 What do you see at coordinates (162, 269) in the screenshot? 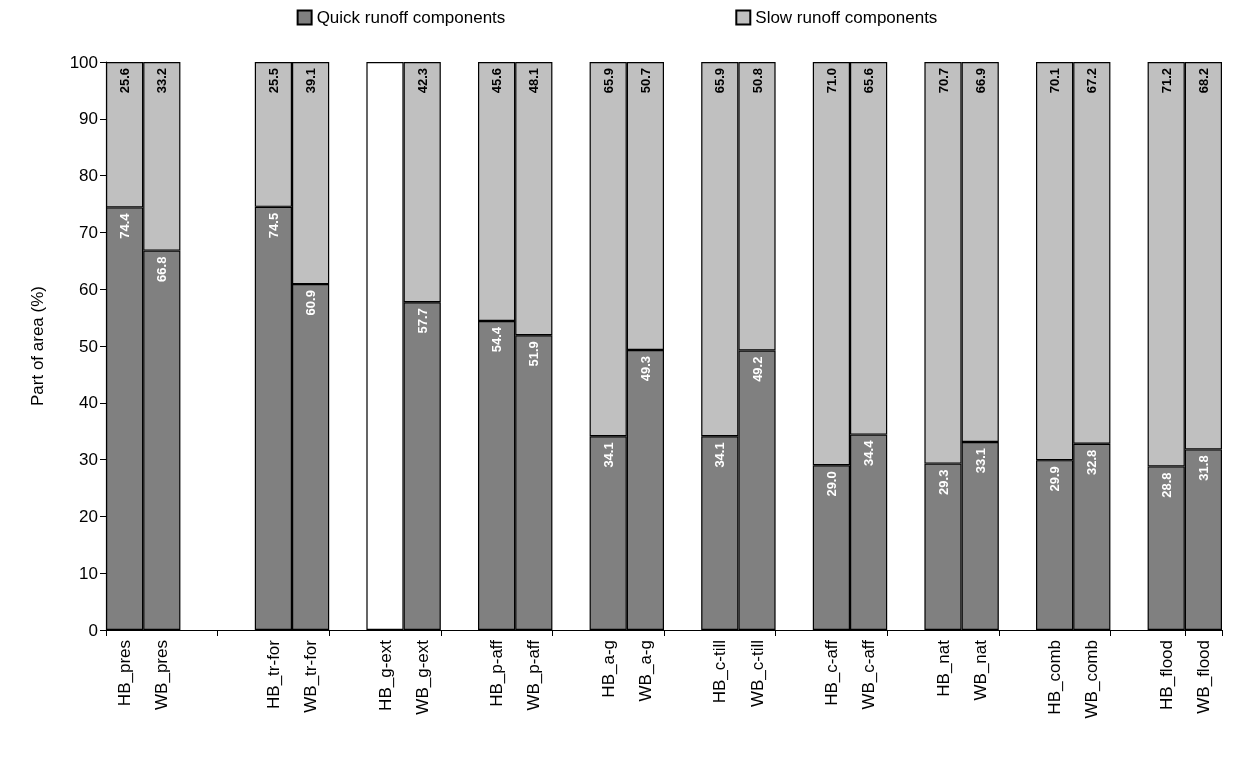
I see `data-label: 66.8` at bounding box center [162, 269].